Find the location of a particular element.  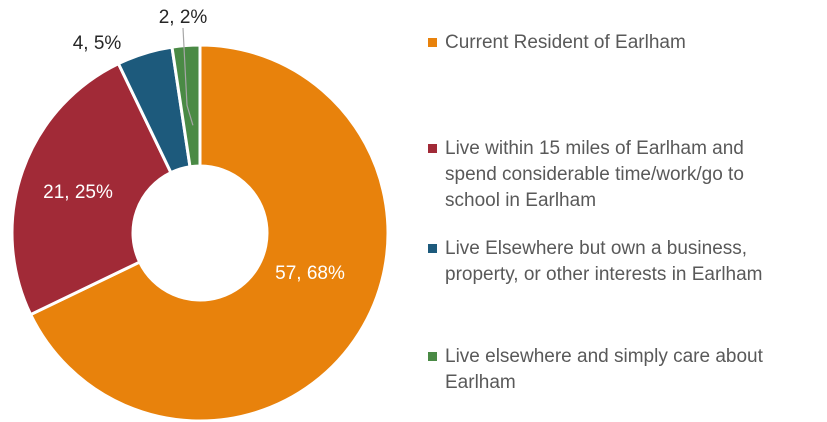

legend-label: Current Resident of Earlham is located at coordinates (565, 42).